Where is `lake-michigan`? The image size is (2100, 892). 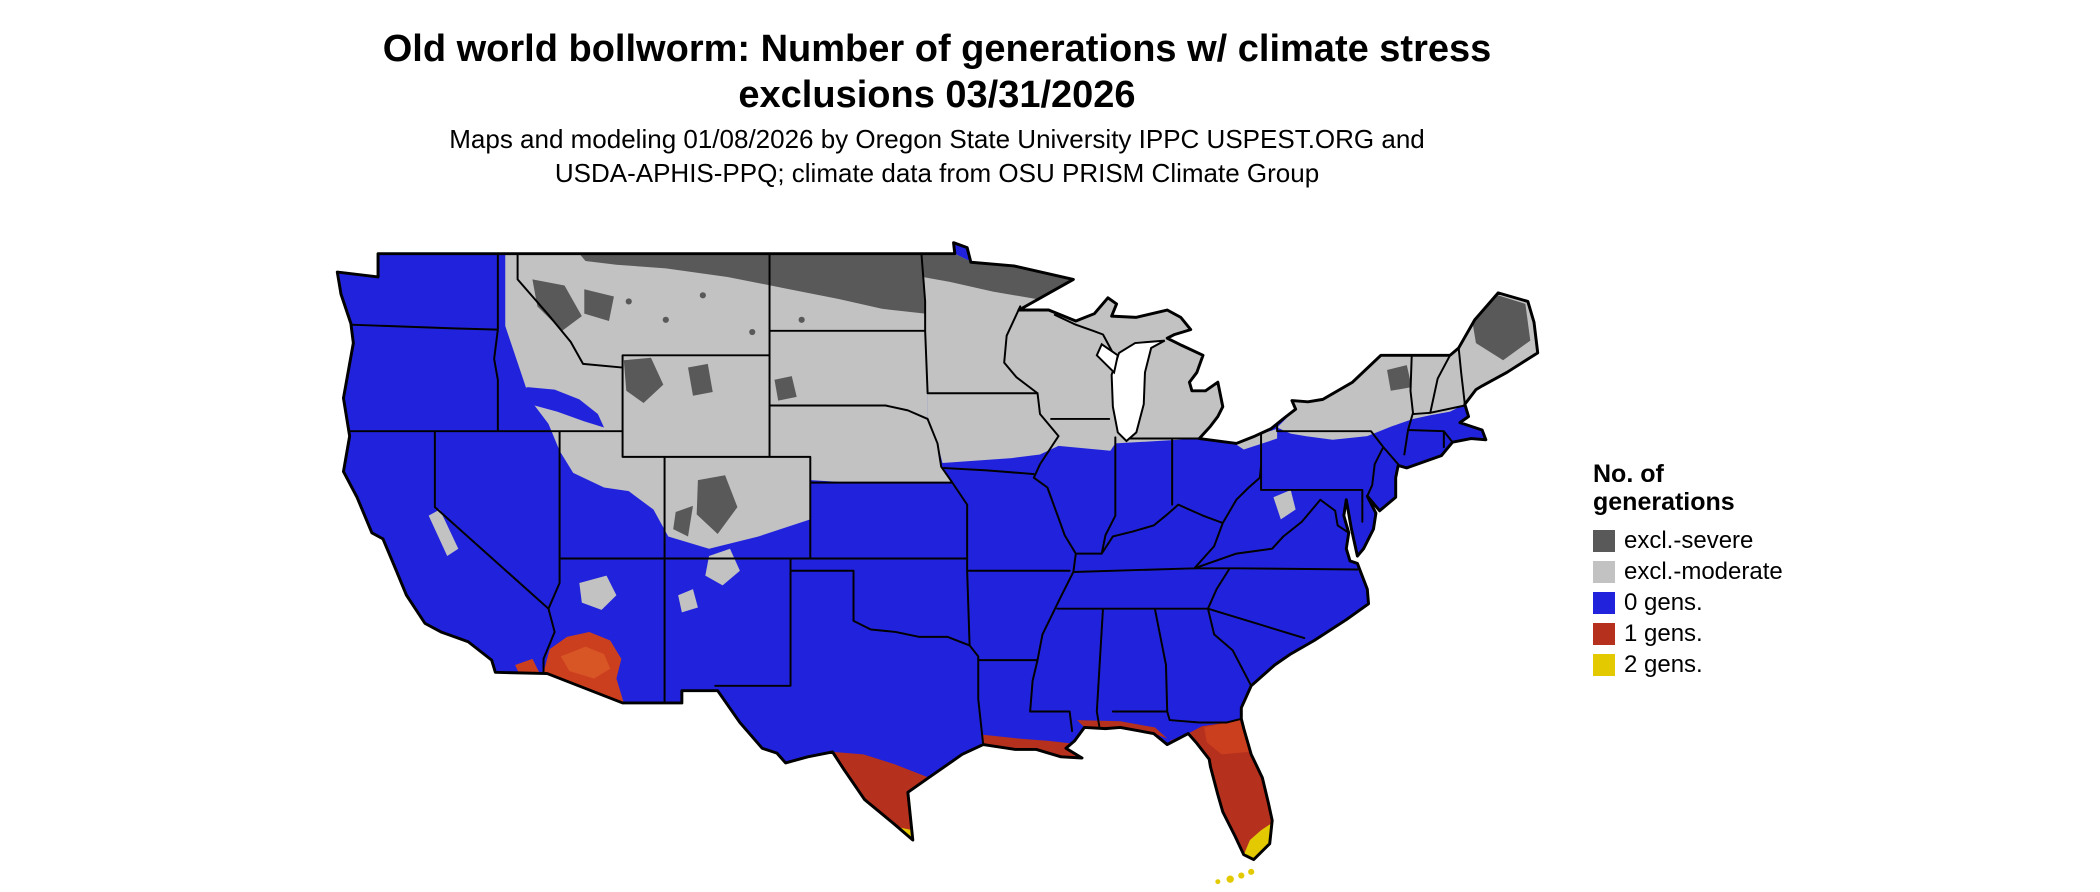
lake-michigan is located at coordinates (1130, 391).